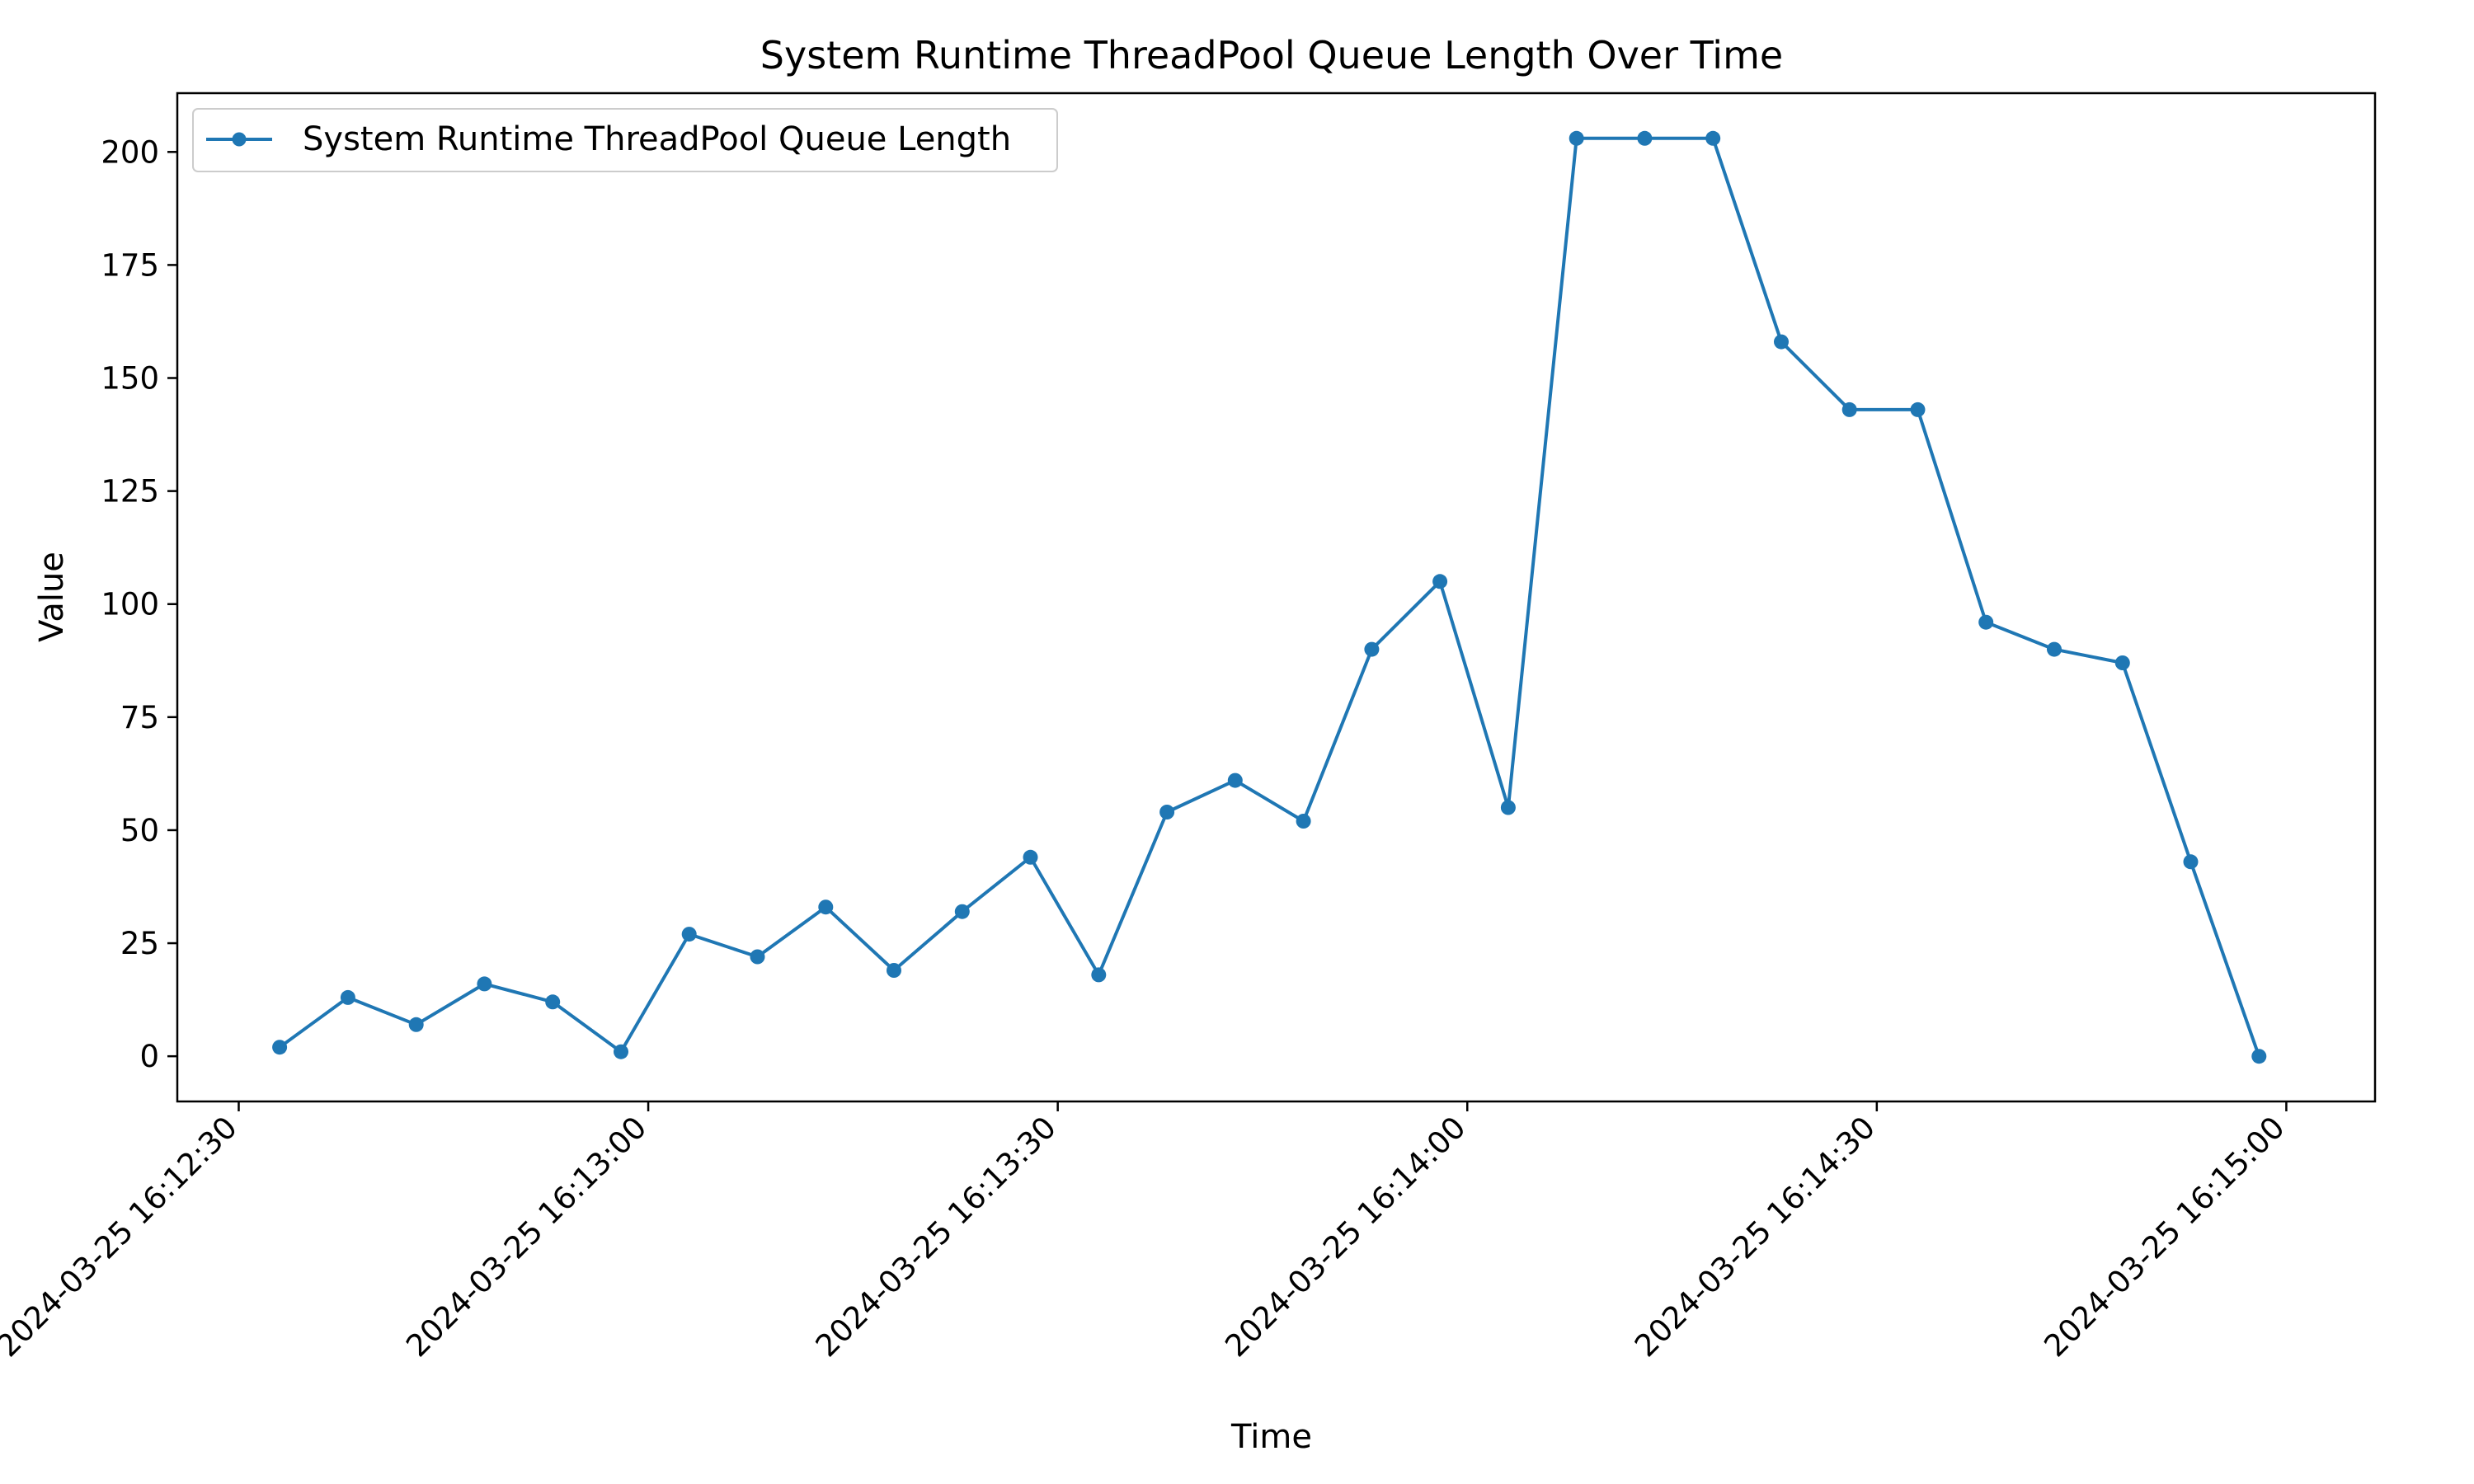  Describe the element at coordinates (936, 1237) in the screenshot. I see `x-tick-label: 2024-03-25 16:13:30` at that location.